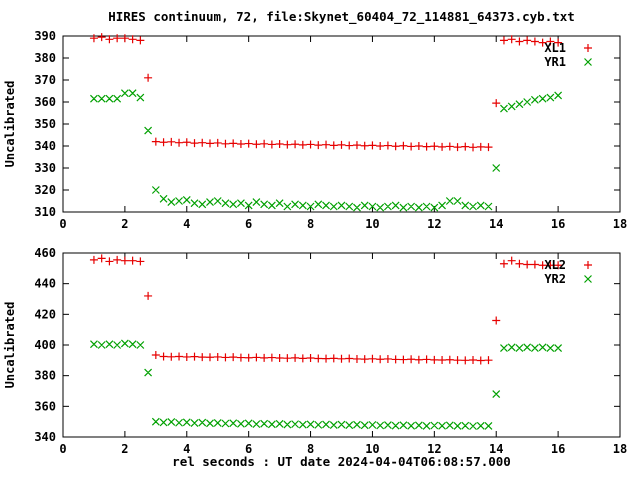 The height and width of the screenshot is (480, 640). Describe the element at coordinates (45, 190) in the screenshot. I see `y-tick-label: 320` at that location.